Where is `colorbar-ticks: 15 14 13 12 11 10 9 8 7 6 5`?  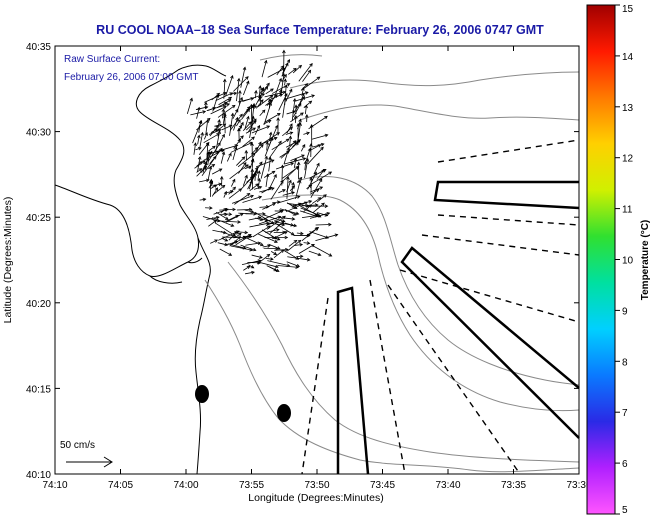 colorbar-ticks: 15 14 13 12 11 10 9 8 7 6 5 is located at coordinates (624, 260).